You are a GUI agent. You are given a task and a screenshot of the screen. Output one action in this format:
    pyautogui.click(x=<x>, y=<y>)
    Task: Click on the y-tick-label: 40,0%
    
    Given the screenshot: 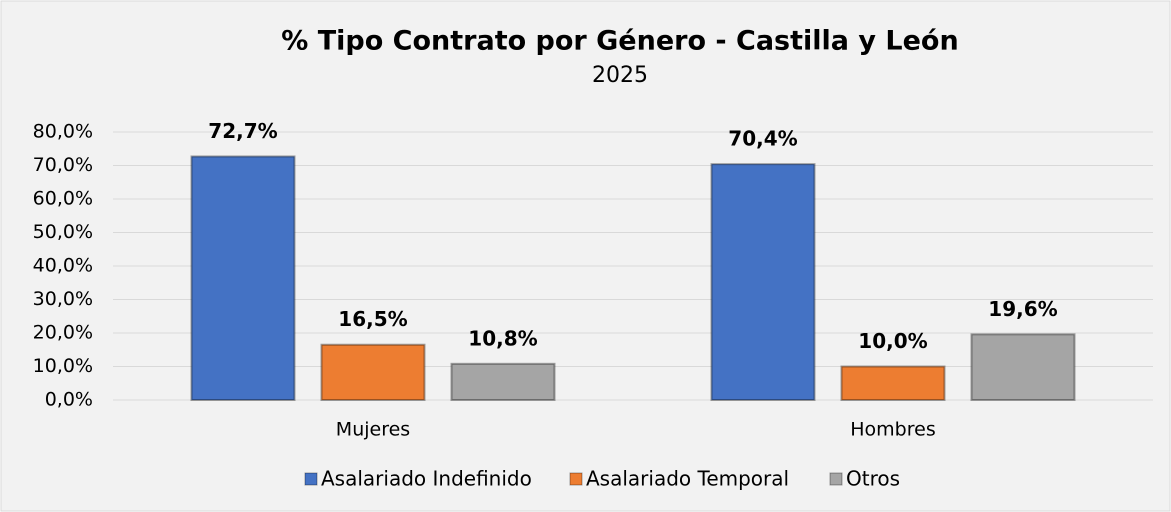 What is the action you would take?
    pyautogui.click(x=63, y=266)
    